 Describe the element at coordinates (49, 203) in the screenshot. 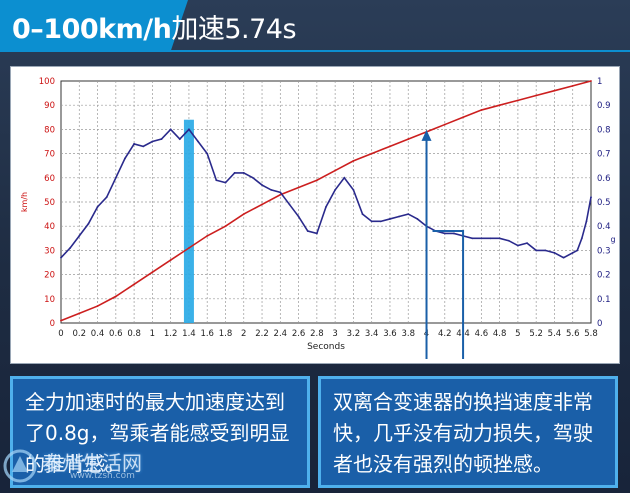

I see `y-left-tick-label: 50` at that location.